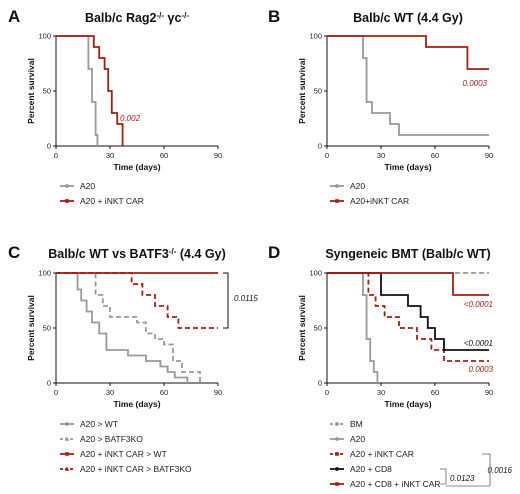  I want to click on legend-entry: A20 > BATF3KO, so click(111, 439).